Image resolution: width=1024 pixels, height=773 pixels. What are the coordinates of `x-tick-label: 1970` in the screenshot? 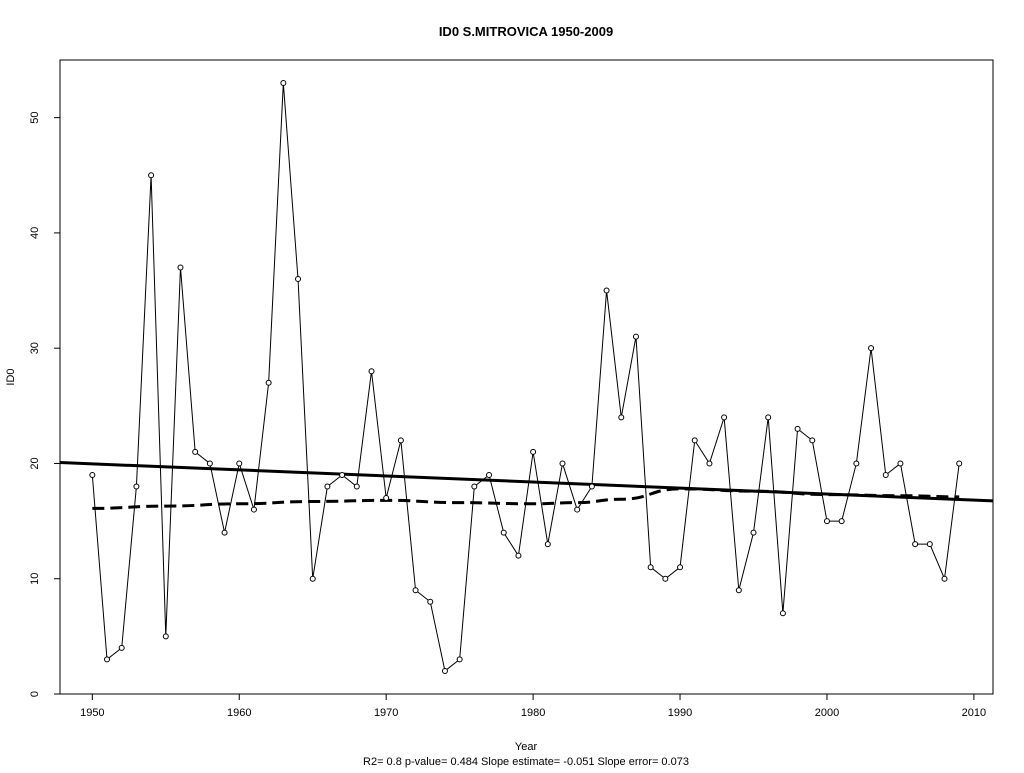 It's located at (386, 713).